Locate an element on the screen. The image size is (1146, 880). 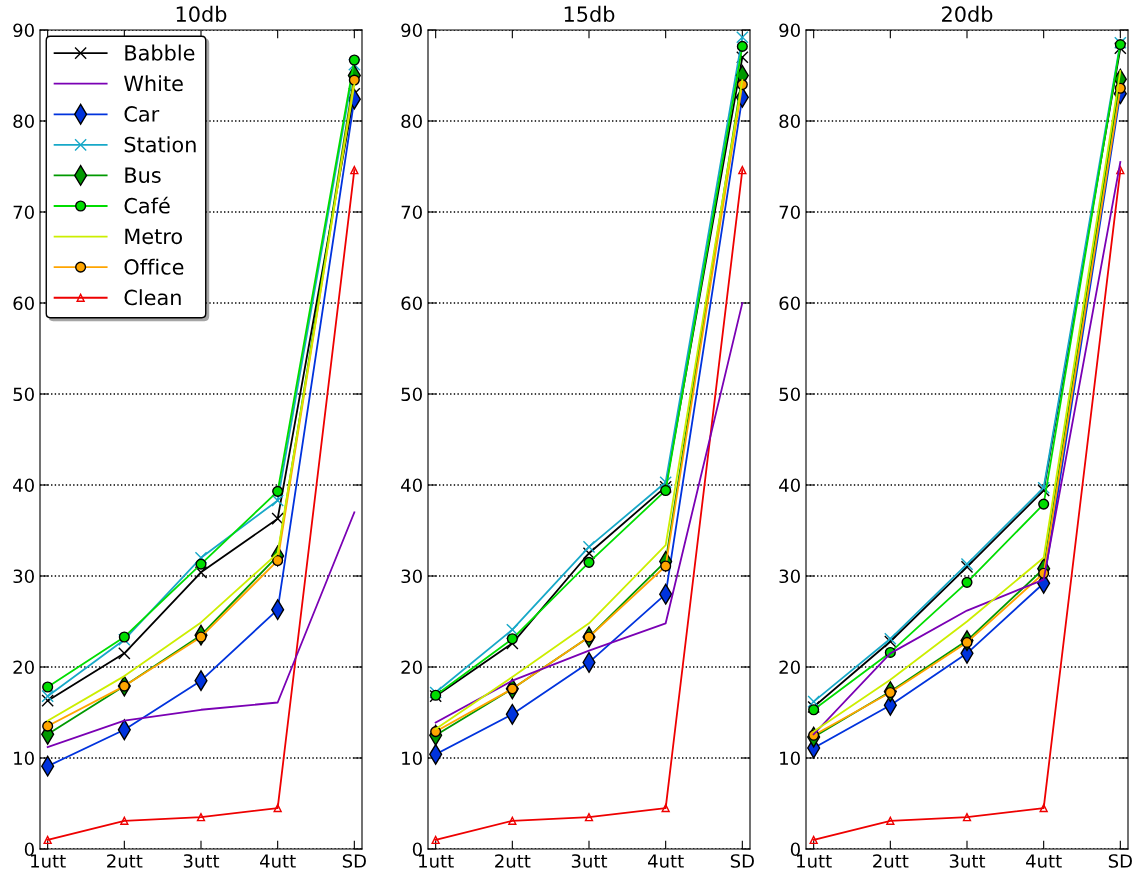
chart-title: 15db is located at coordinates (589, 13).